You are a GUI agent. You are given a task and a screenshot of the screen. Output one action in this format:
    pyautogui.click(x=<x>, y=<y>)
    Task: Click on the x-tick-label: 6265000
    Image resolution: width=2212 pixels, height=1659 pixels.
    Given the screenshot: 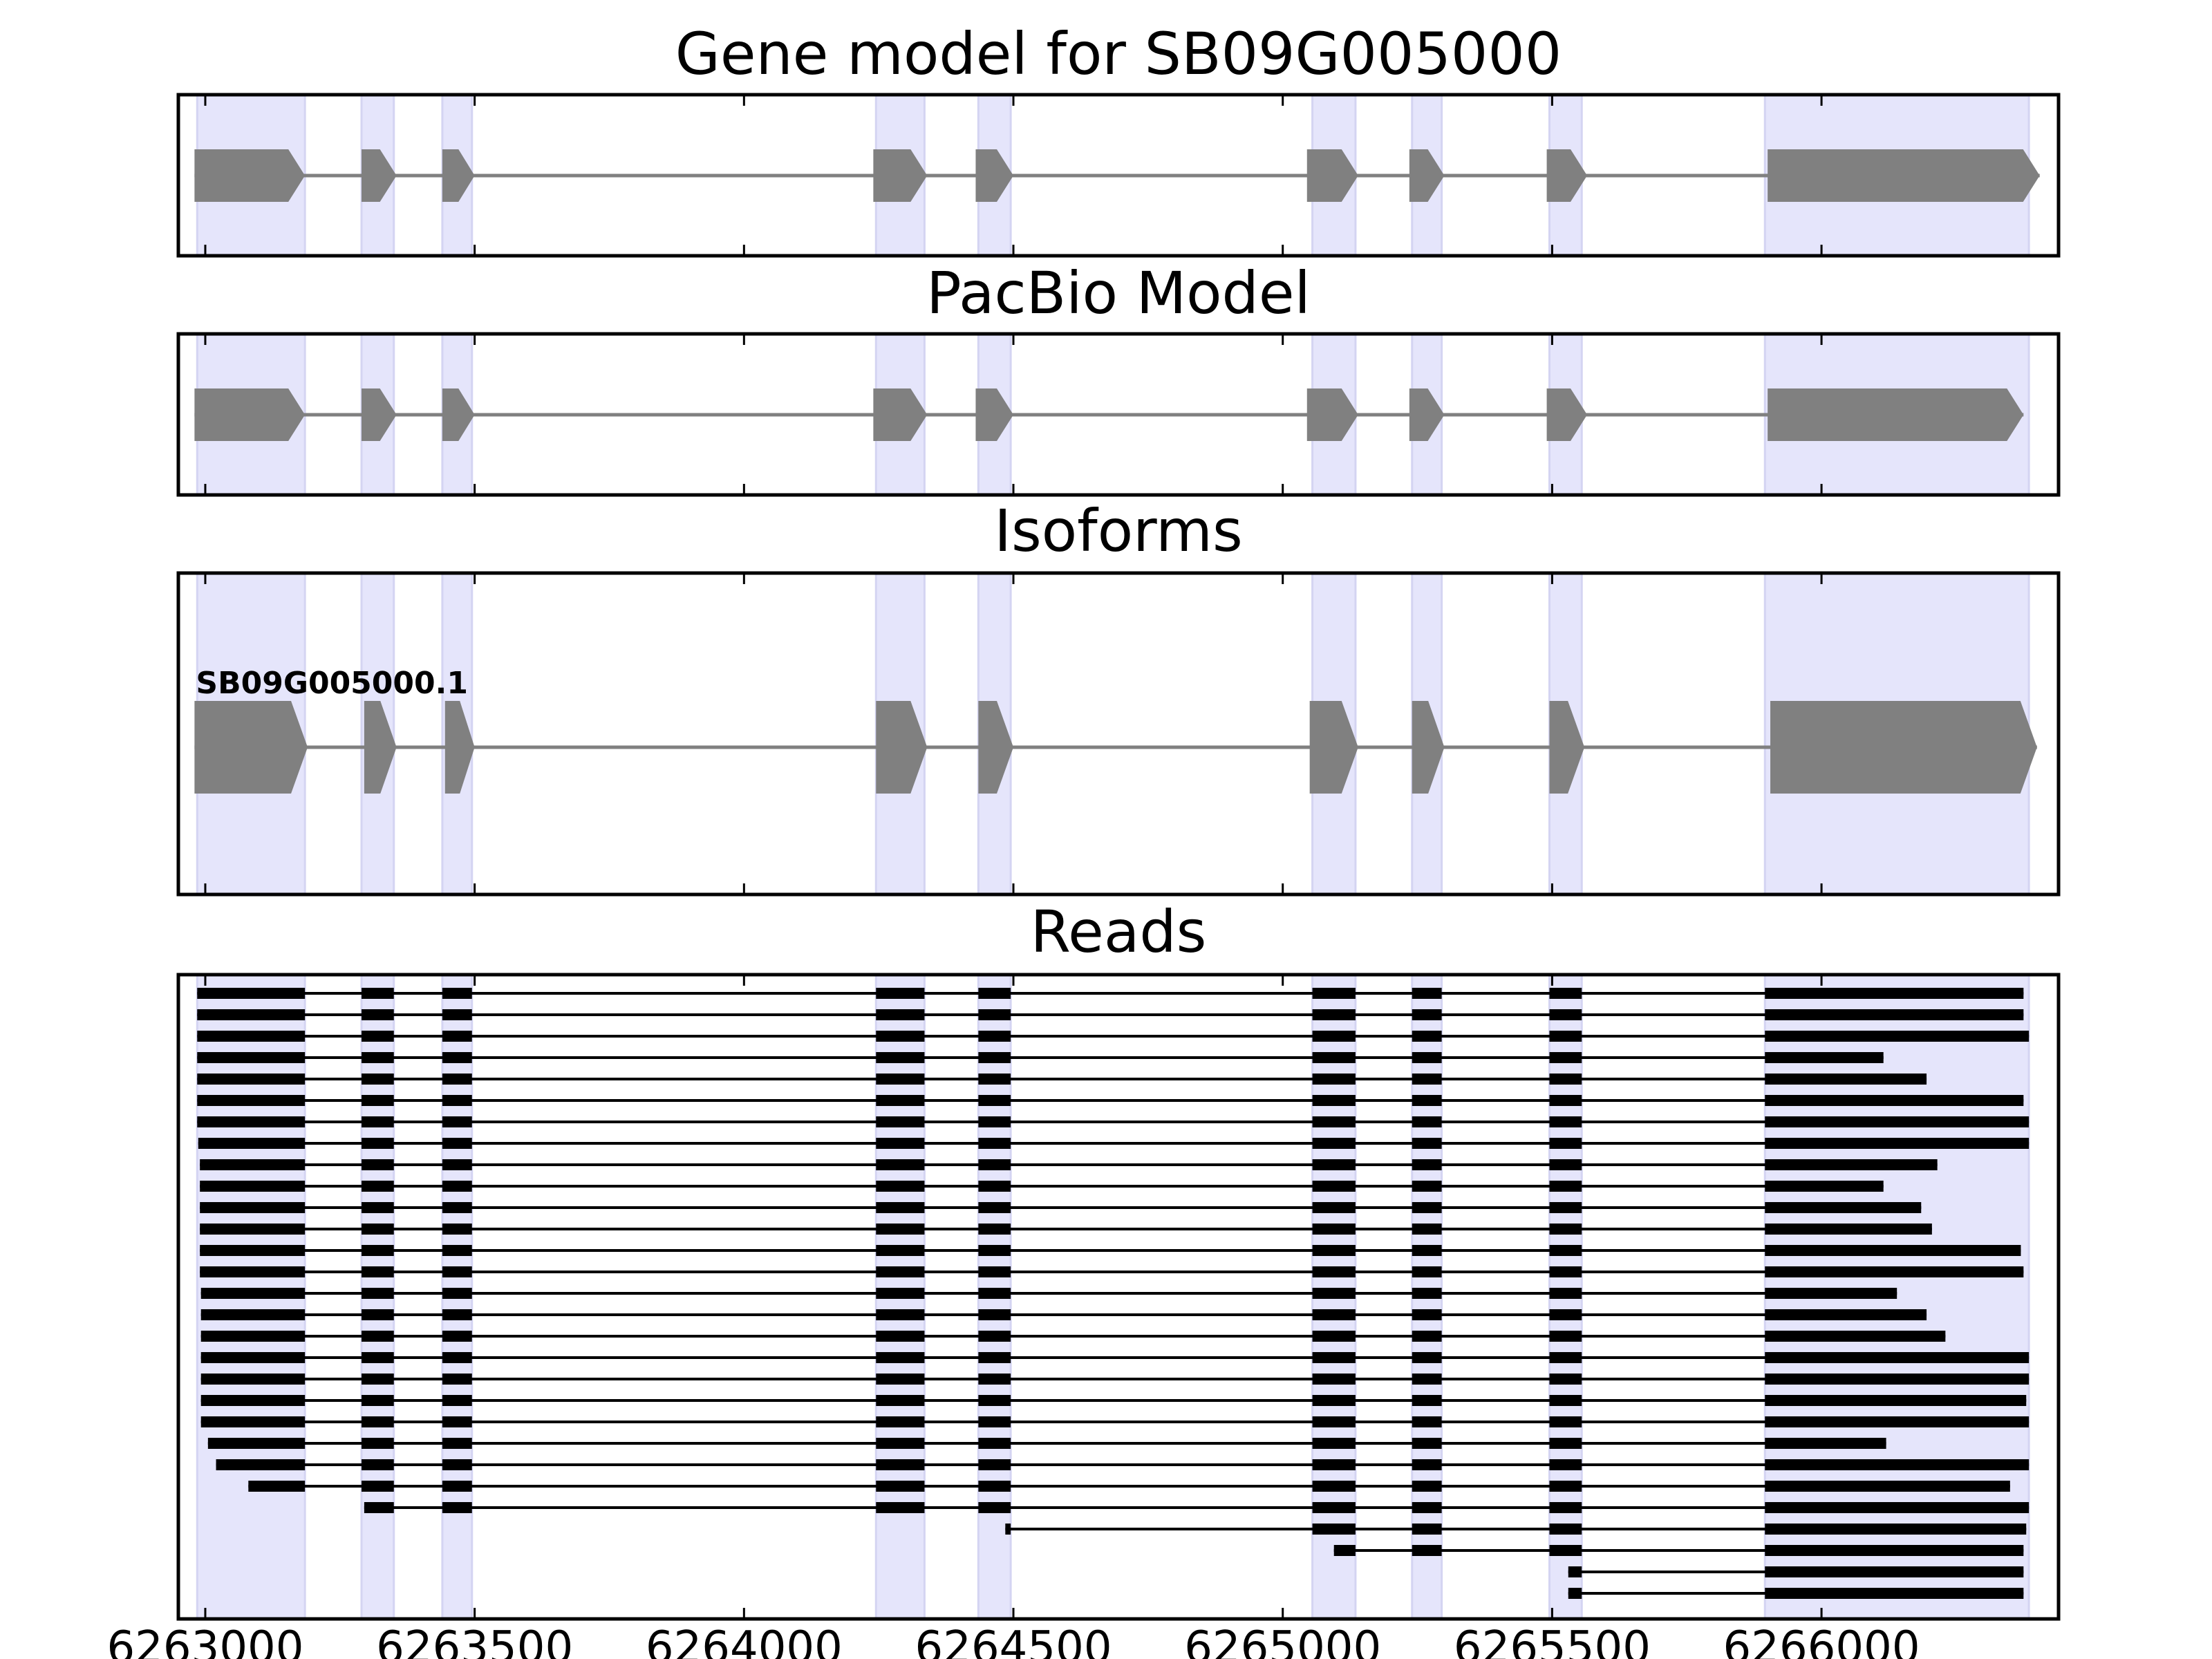 What is the action you would take?
    pyautogui.click(x=1282, y=1640)
    